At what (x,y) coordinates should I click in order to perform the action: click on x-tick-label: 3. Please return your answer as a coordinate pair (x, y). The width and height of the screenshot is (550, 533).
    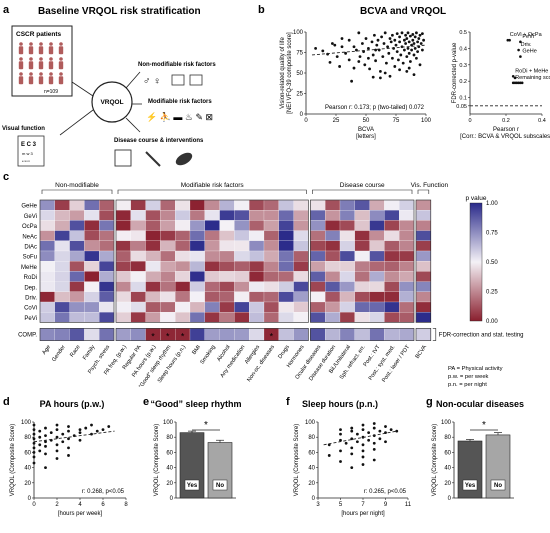
    Looking at the image, I should click on (318, 505).